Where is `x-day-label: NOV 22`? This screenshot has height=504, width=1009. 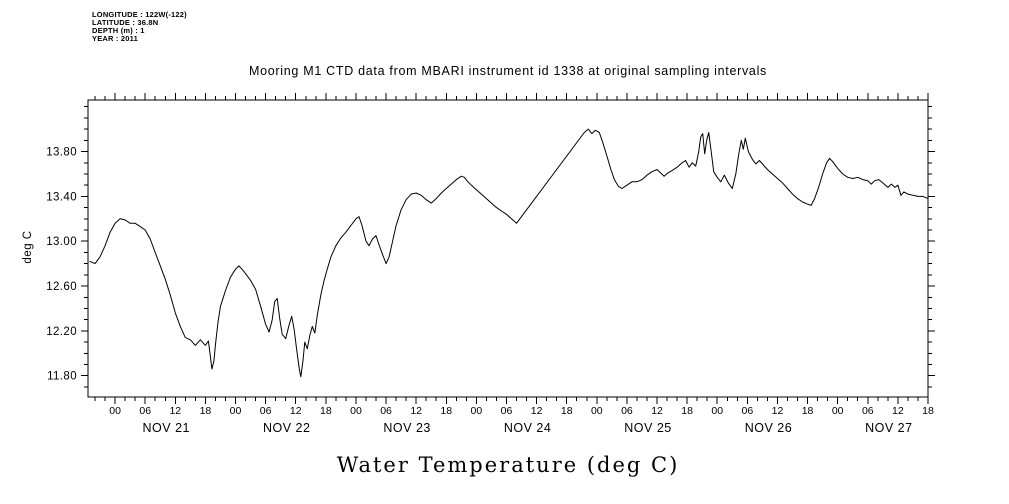 x-day-label: NOV 22 is located at coordinates (286, 428).